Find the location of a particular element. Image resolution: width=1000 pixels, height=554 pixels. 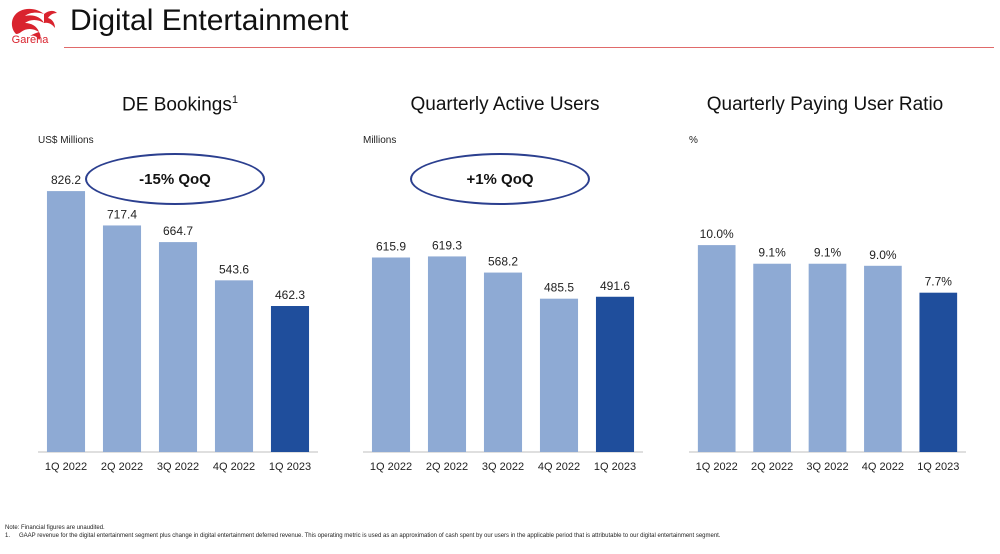

chart-title-text: Quarterly Active Users is located at coordinates (505, 104).